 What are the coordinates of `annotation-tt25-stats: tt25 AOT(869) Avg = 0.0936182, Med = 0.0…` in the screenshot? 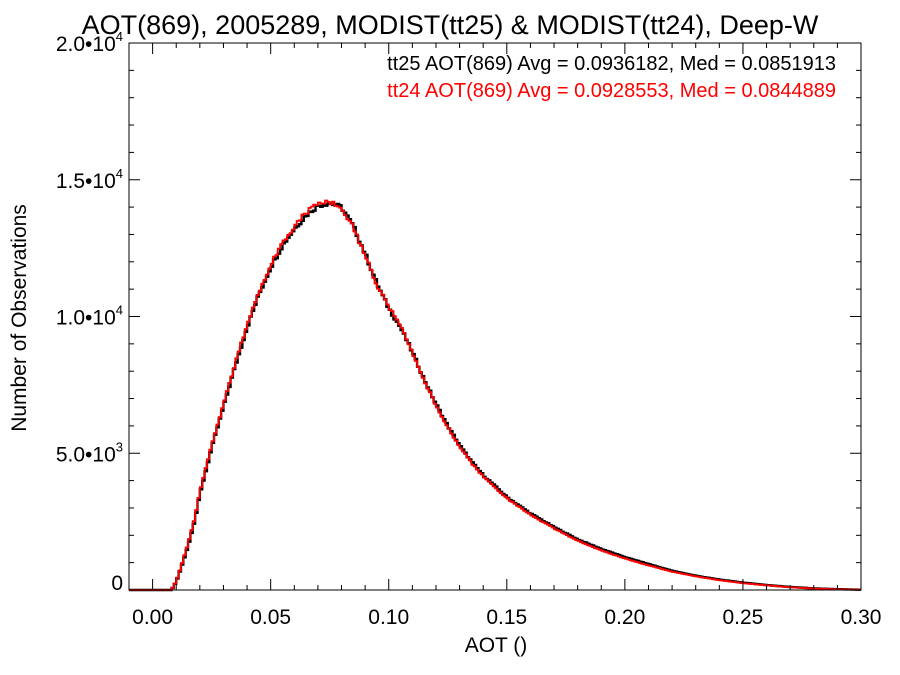 It's located at (611, 64).